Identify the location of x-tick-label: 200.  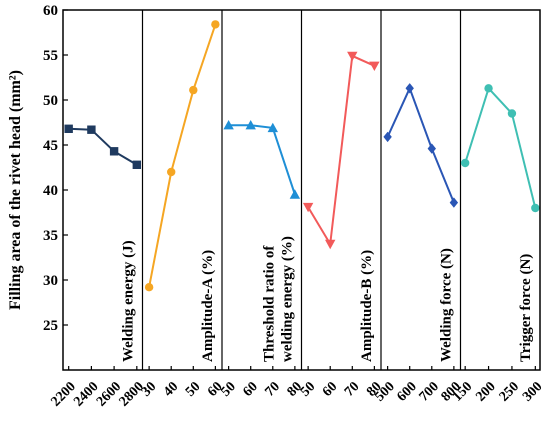
(485, 391).